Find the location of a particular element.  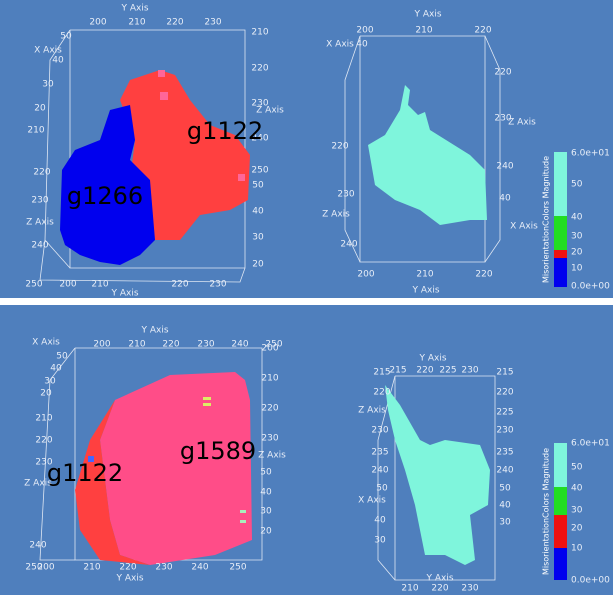

axis-label: 235 is located at coordinates (379, 453).